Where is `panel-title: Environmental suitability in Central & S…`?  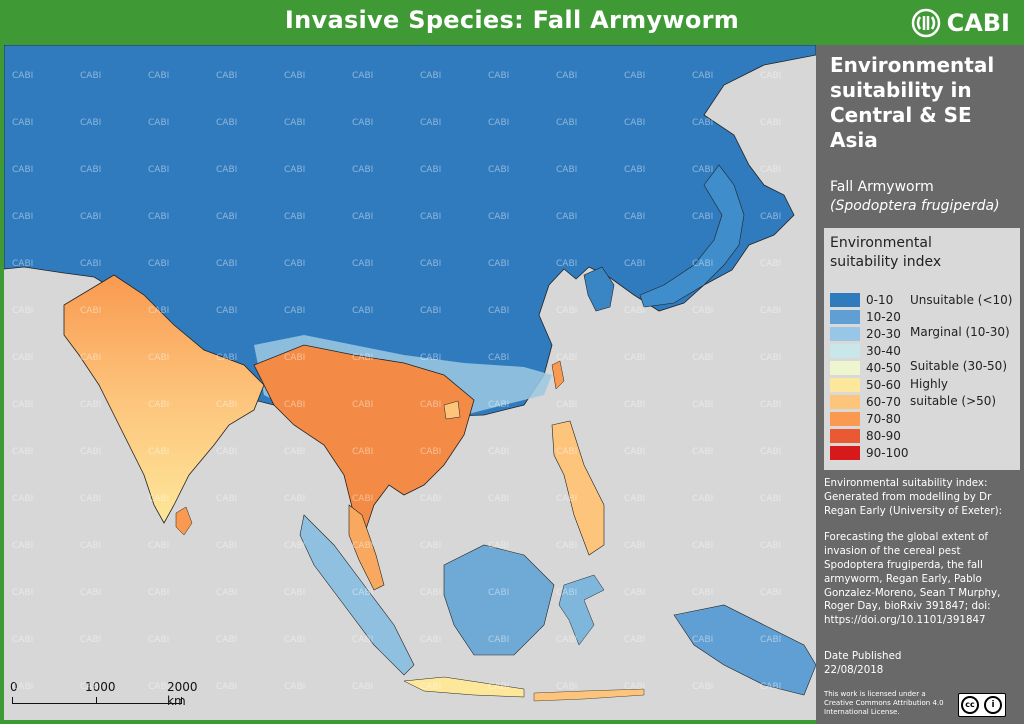
panel-title: Environmental suitability in Central & S… is located at coordinates (912, 102).